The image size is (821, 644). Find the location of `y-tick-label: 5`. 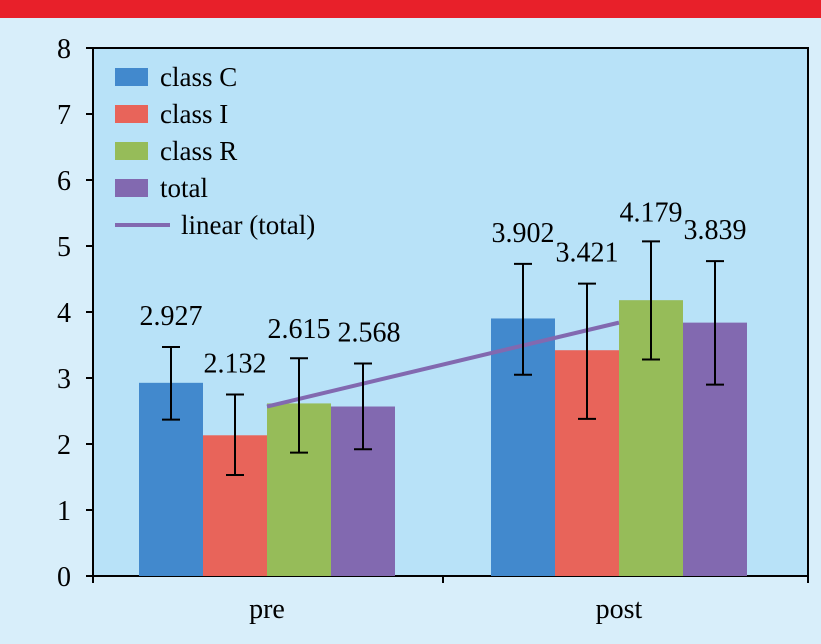

y-tick-label: 5 is located at coordinates (64, 247).